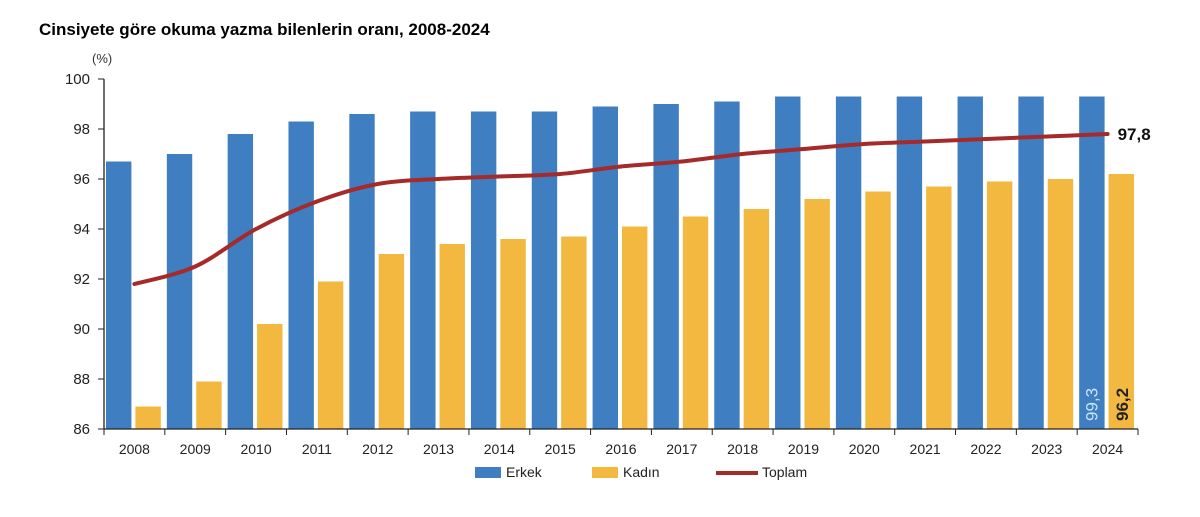  What do you see at coordinates (878, 310) in the screenshot?
I see `bar-kadin-2020` at bounding box center [878, 310].